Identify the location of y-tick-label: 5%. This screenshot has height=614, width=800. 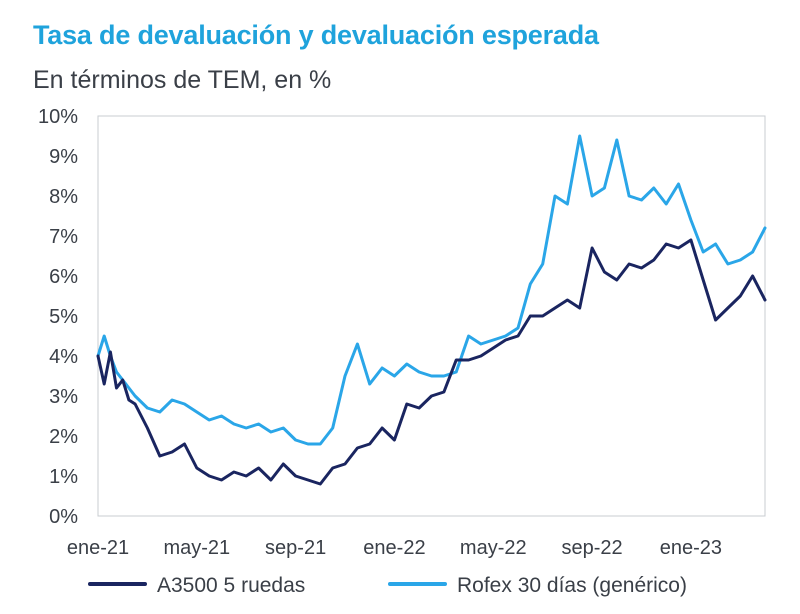
(63, 317).